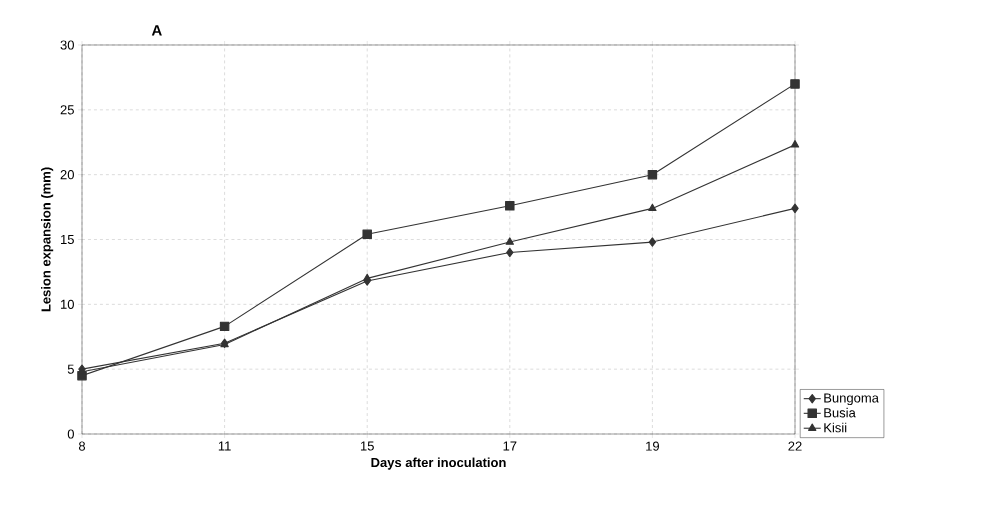 The height and width of the screenshot is (521, 1001). Describe the element at coordinates (156, 30) in the screenshot. I see `chart-title: A` at that location.